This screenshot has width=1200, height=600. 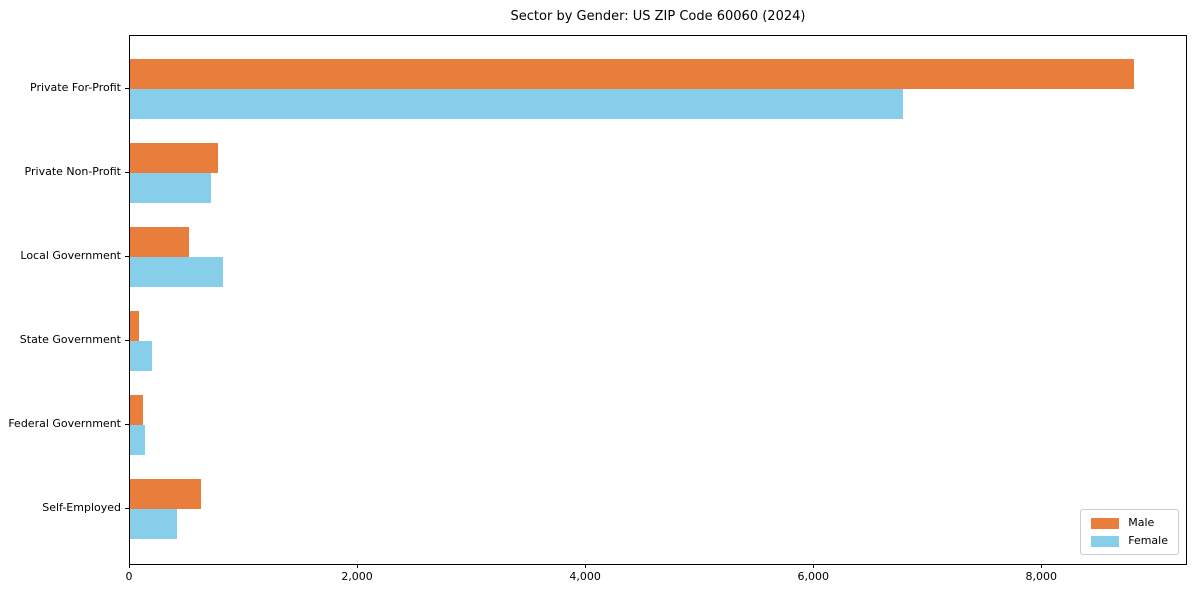 What do you see at coordinates (516, 104) in the screenshot?
I see `bar-private-for-profit-female` at bounding box center [516, 104].